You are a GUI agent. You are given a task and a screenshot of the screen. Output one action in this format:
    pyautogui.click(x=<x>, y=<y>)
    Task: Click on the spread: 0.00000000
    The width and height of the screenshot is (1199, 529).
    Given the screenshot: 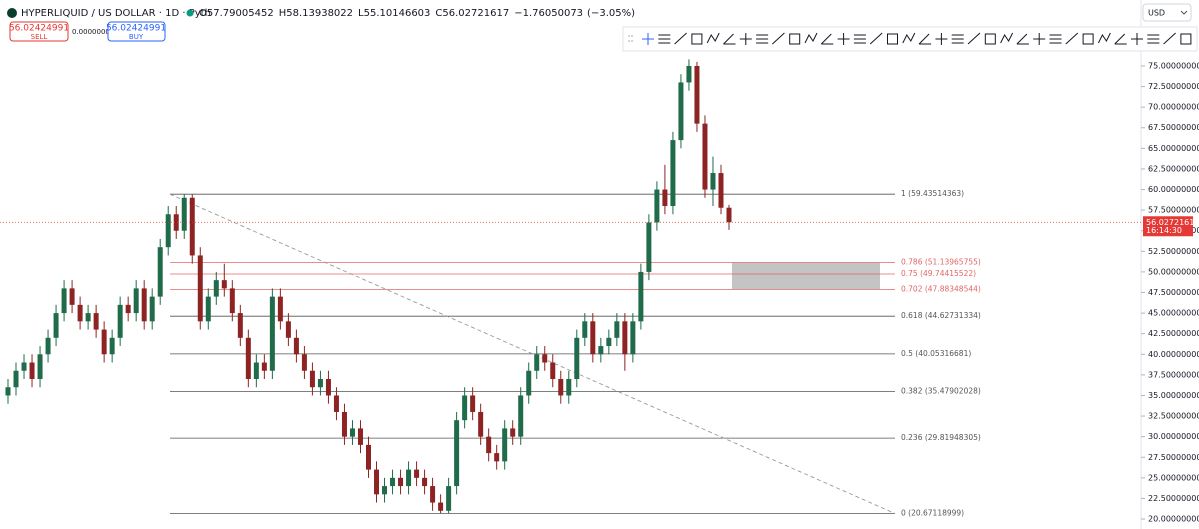 What is the action you would take?
    pyautogui.click(x=93, y=32)
    